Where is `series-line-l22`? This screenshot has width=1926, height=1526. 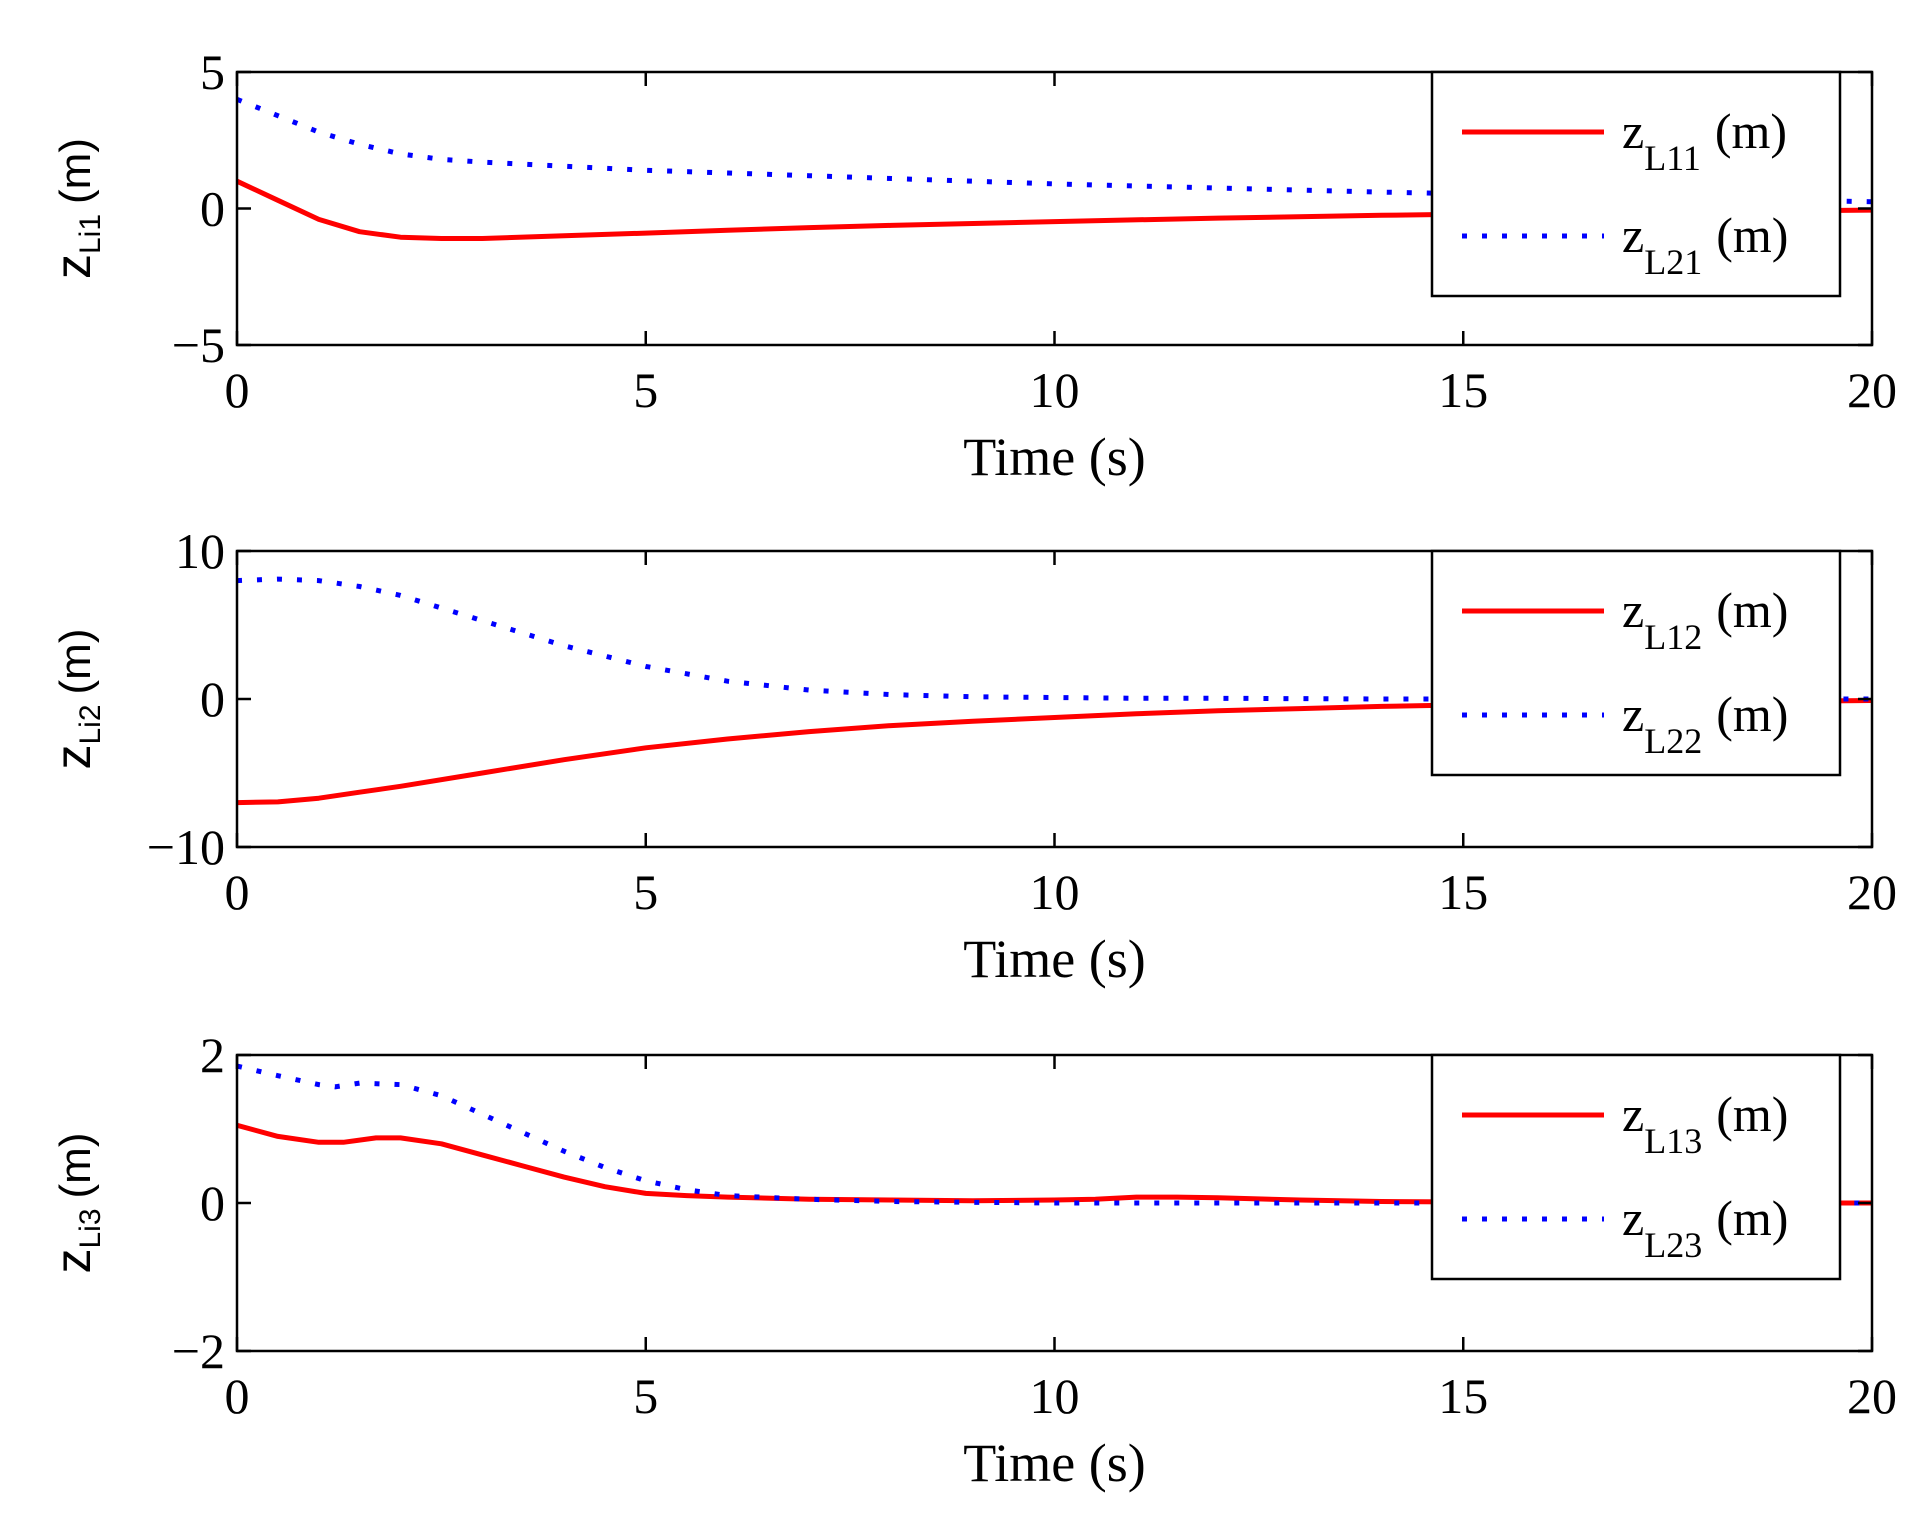
series-line-l22 is located at coordinates (1054, 639).